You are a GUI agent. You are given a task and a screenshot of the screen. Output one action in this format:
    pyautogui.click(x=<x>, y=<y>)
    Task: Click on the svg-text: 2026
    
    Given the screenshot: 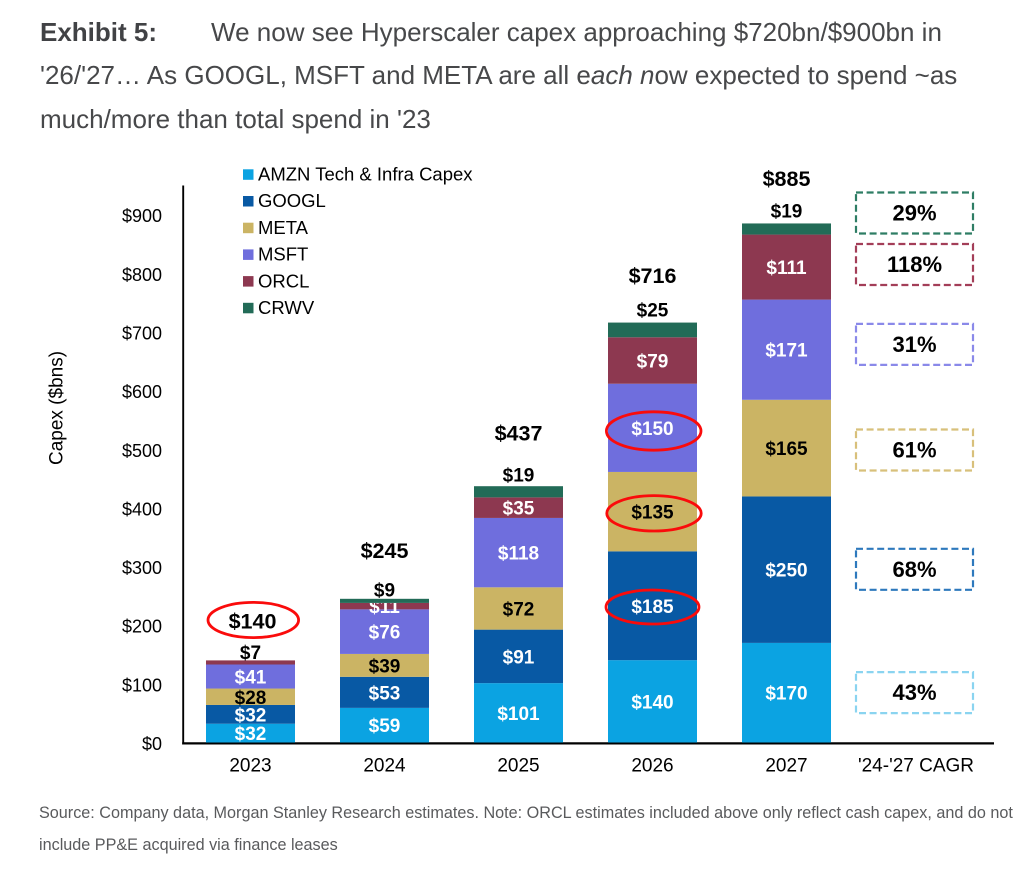 What is the action you would take?
    pyautogui.click(x=652, y=766)
    